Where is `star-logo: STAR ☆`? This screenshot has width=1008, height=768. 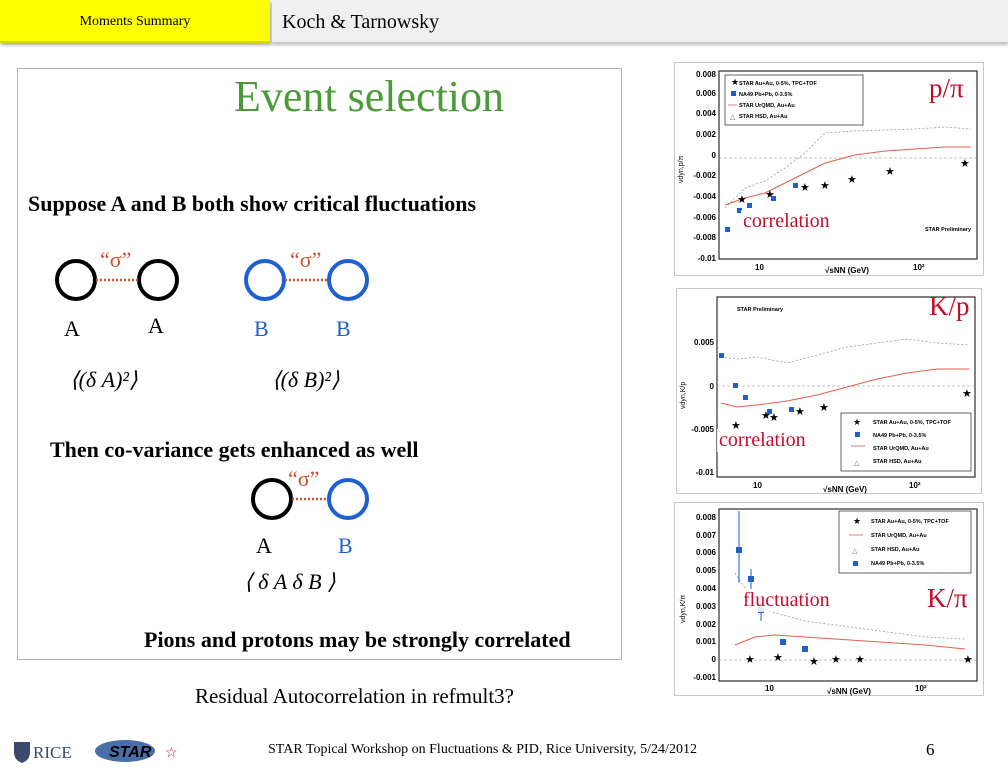
star-logo: STAR ☆ is located at coordinates (136, 751).